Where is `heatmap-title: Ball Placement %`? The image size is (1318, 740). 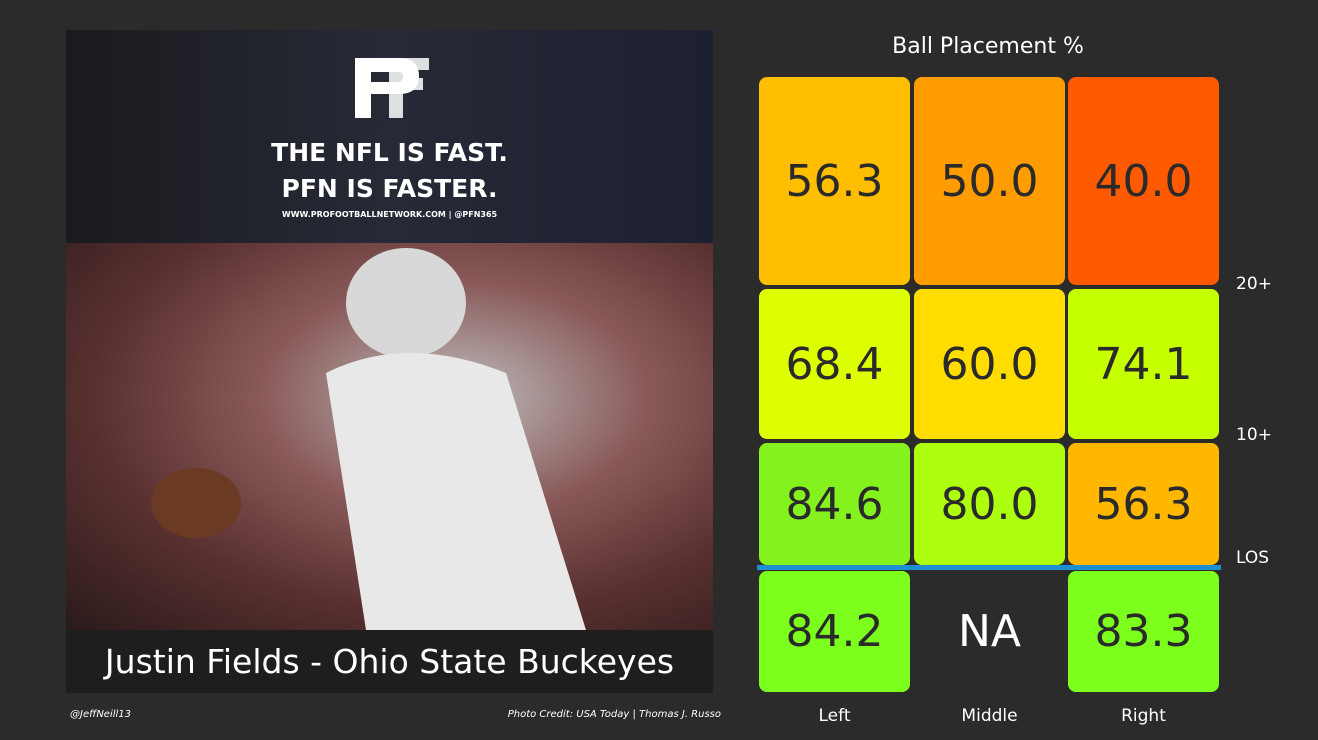 heatmap-title: Ball Placement % is located at coordinates (988, 46).